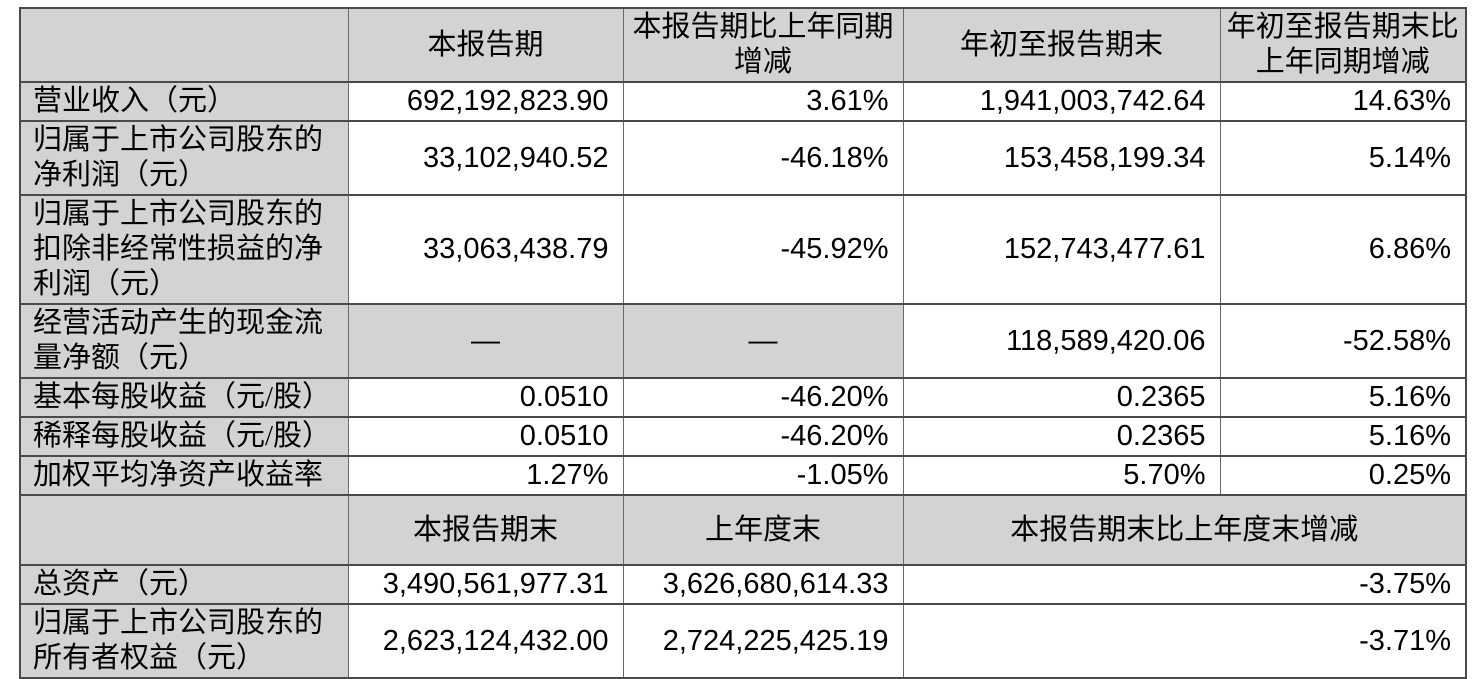 This screenshot has height=679, width=1479. I want to click on table-row-diluted-eps: 稀释每股收益（元/股） 0.0510 -46.20% 0.2365 5.16%, so click(743, 436).